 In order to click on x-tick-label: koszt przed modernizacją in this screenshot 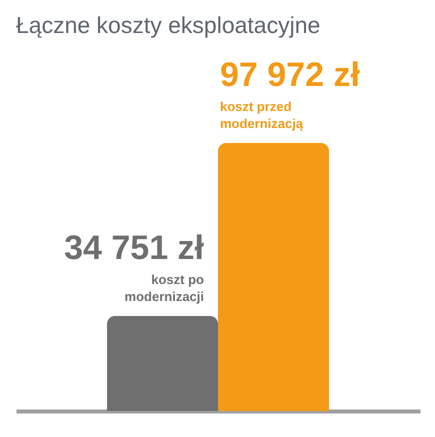, I will do `click(262, 115)`.